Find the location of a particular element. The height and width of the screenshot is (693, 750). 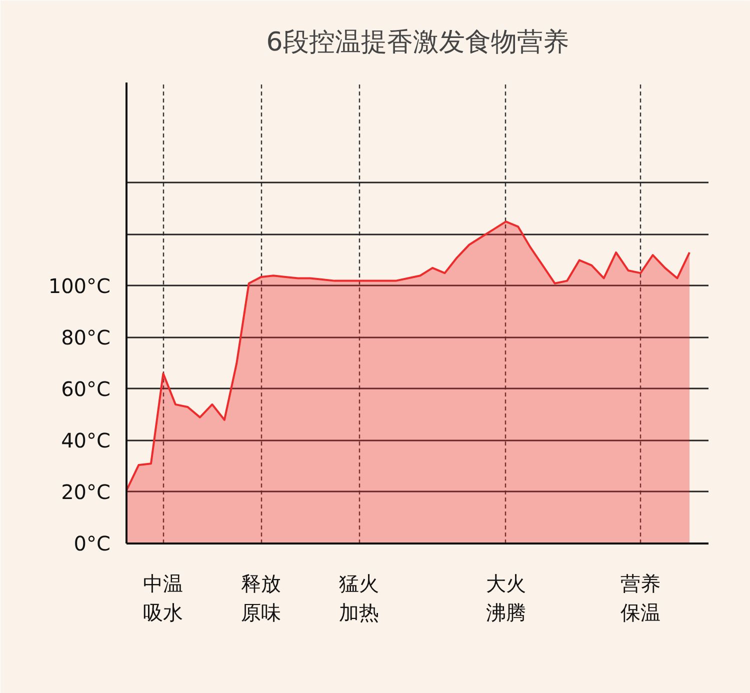

y-tick-label: 60°C is located at coordinates (86, 388).